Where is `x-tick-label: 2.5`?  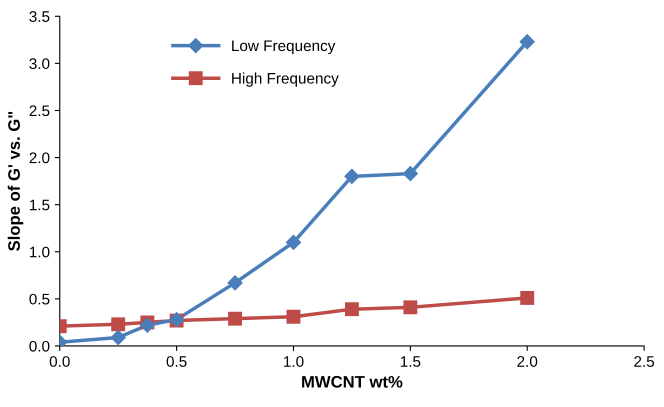 x-tick-label: 2.5 is located at coordinates (644, 361).